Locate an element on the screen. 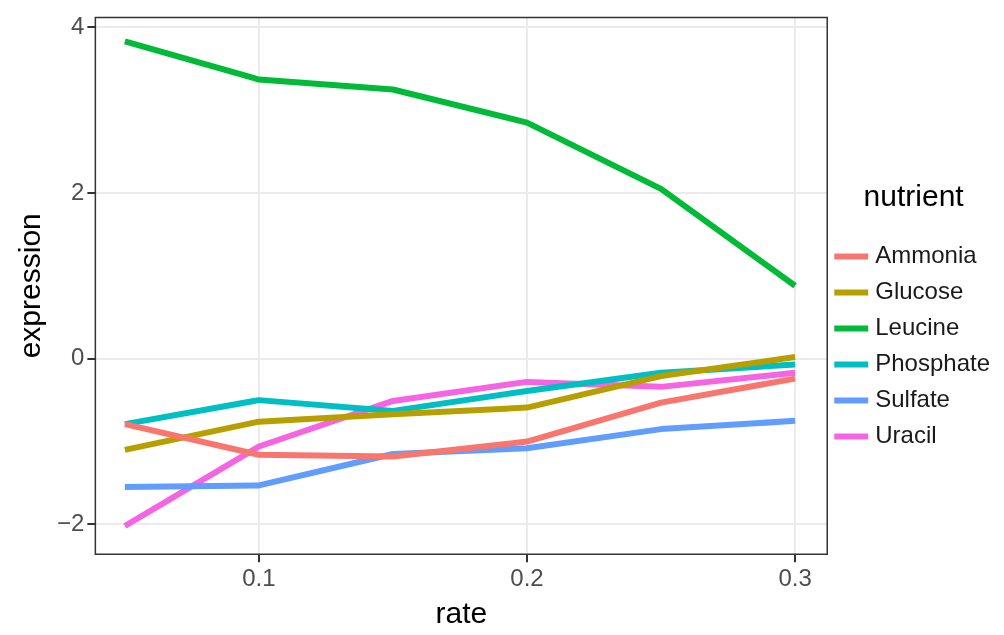 The height and width of the screenshot is (635, 1004). x-tick-label: 0.1 is located at coordinates (259, 578).